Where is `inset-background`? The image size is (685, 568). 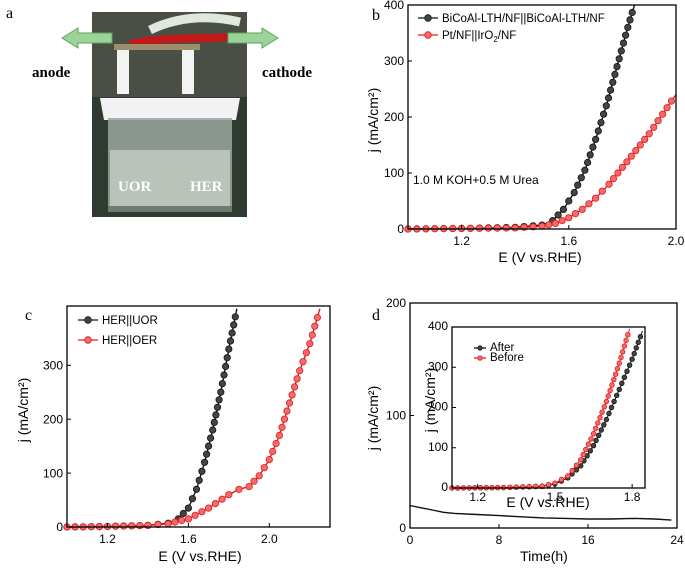 inset-background is located at coordinates (548, 407).